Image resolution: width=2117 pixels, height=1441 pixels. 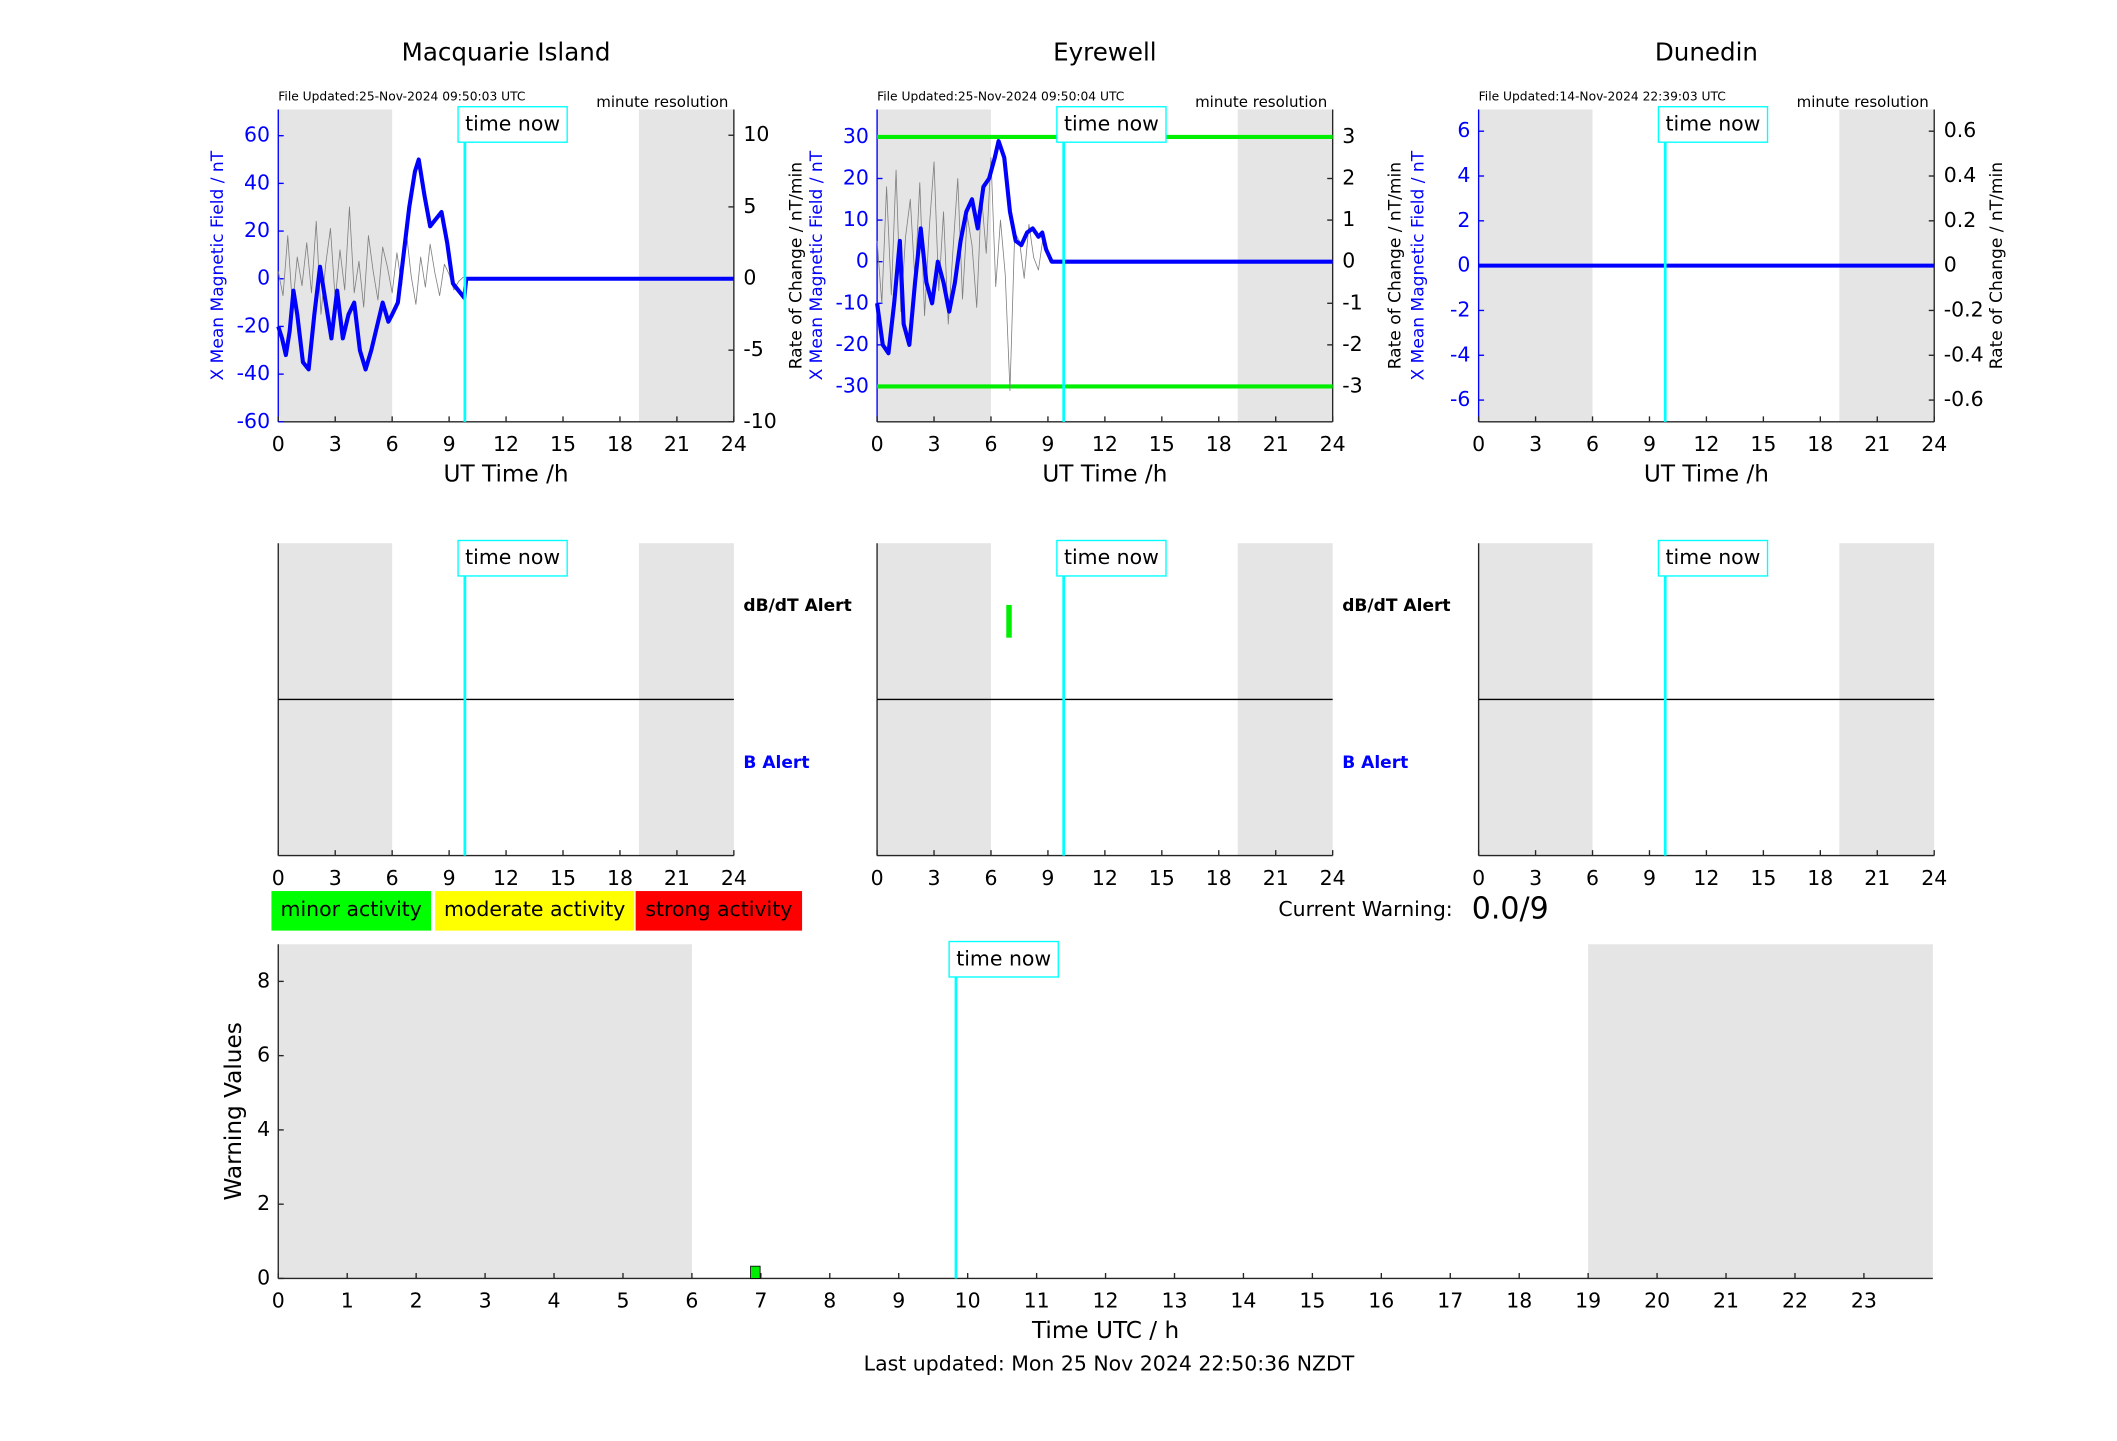 What do you see at coordinates (1795, 1301) in the screenshot?
I see `x-tick-label: 22` at bounding box center [1795, 1301].